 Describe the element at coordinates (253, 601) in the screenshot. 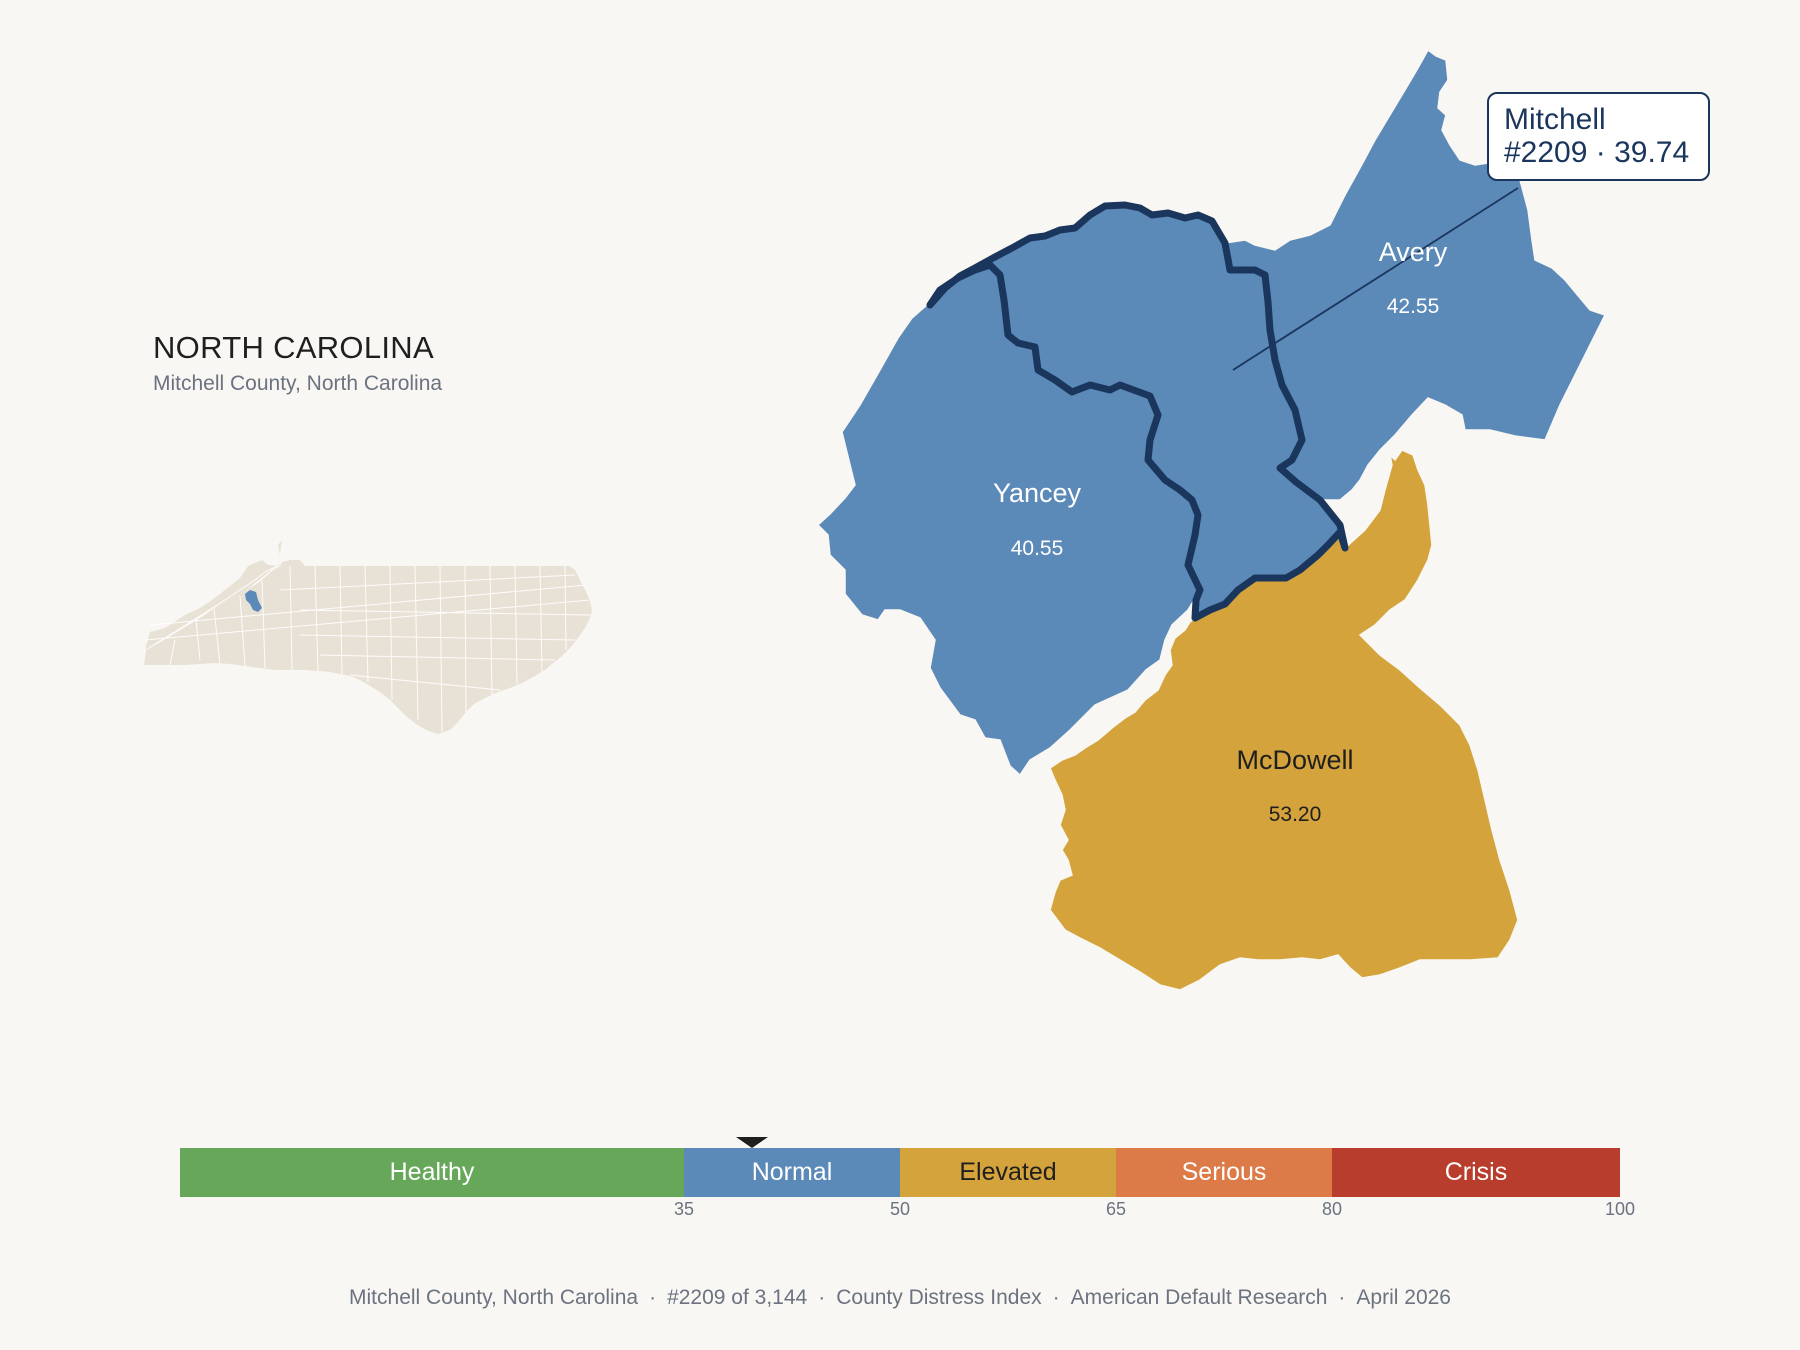

I see `mitchell-inset-highlight` at that location.